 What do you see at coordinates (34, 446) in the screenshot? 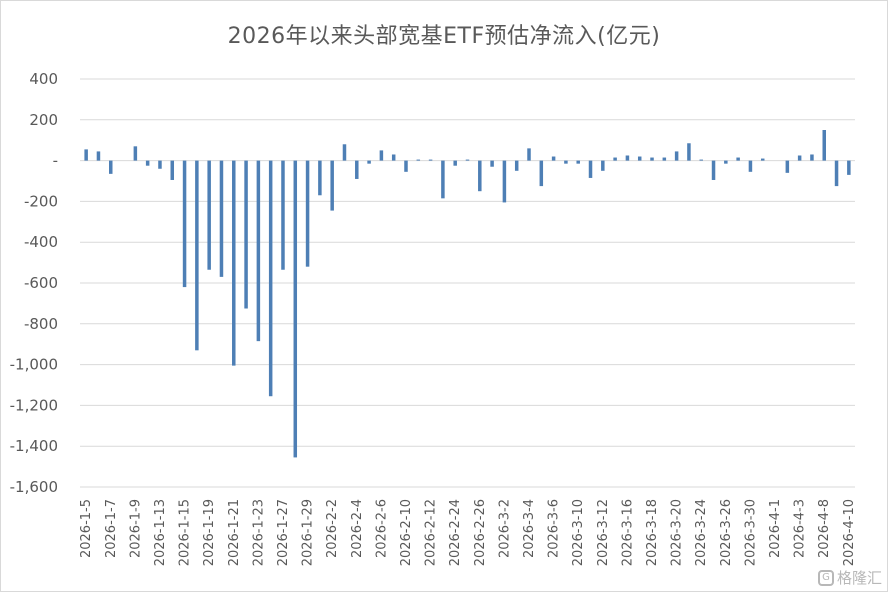
I see `y-tick-label: -1,400` at bounding box center [34, 446].